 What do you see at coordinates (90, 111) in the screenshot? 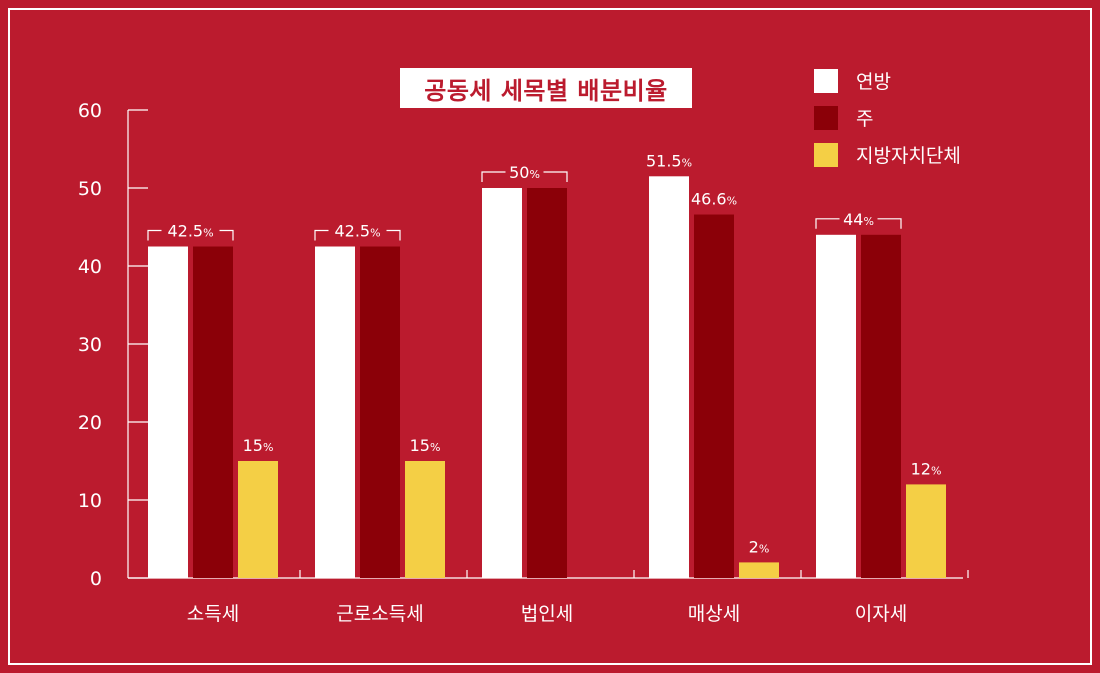
I see `y-tick-label: 60` at bounding box center [90, 111].